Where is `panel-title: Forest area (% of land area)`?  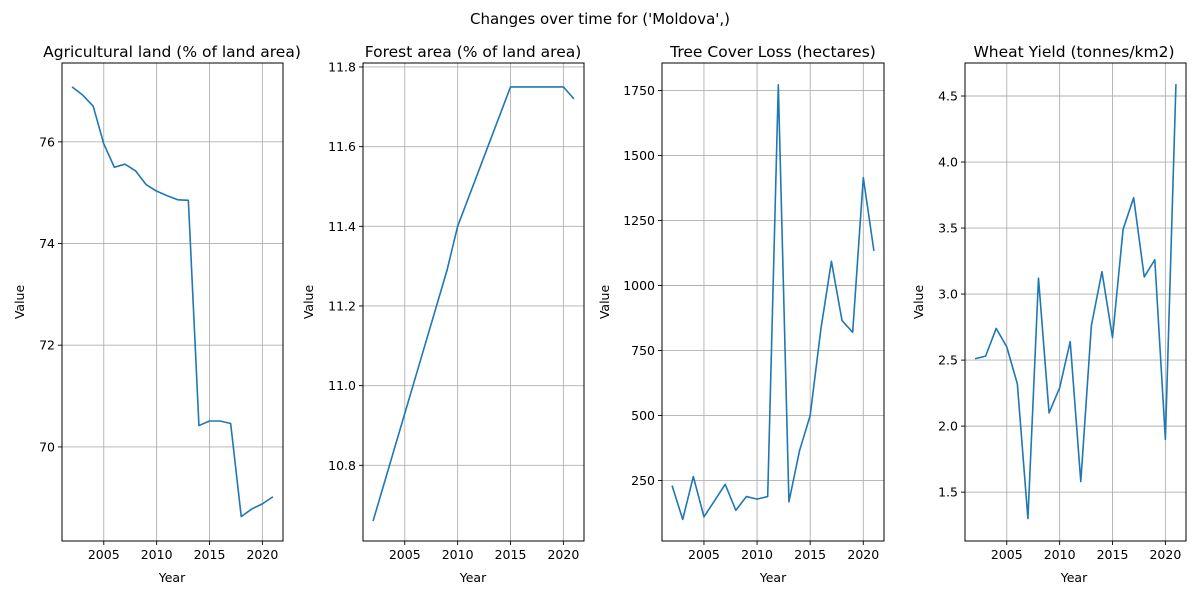 panel-title: Forest area (% of land area) is located at coordinates (473, 52).